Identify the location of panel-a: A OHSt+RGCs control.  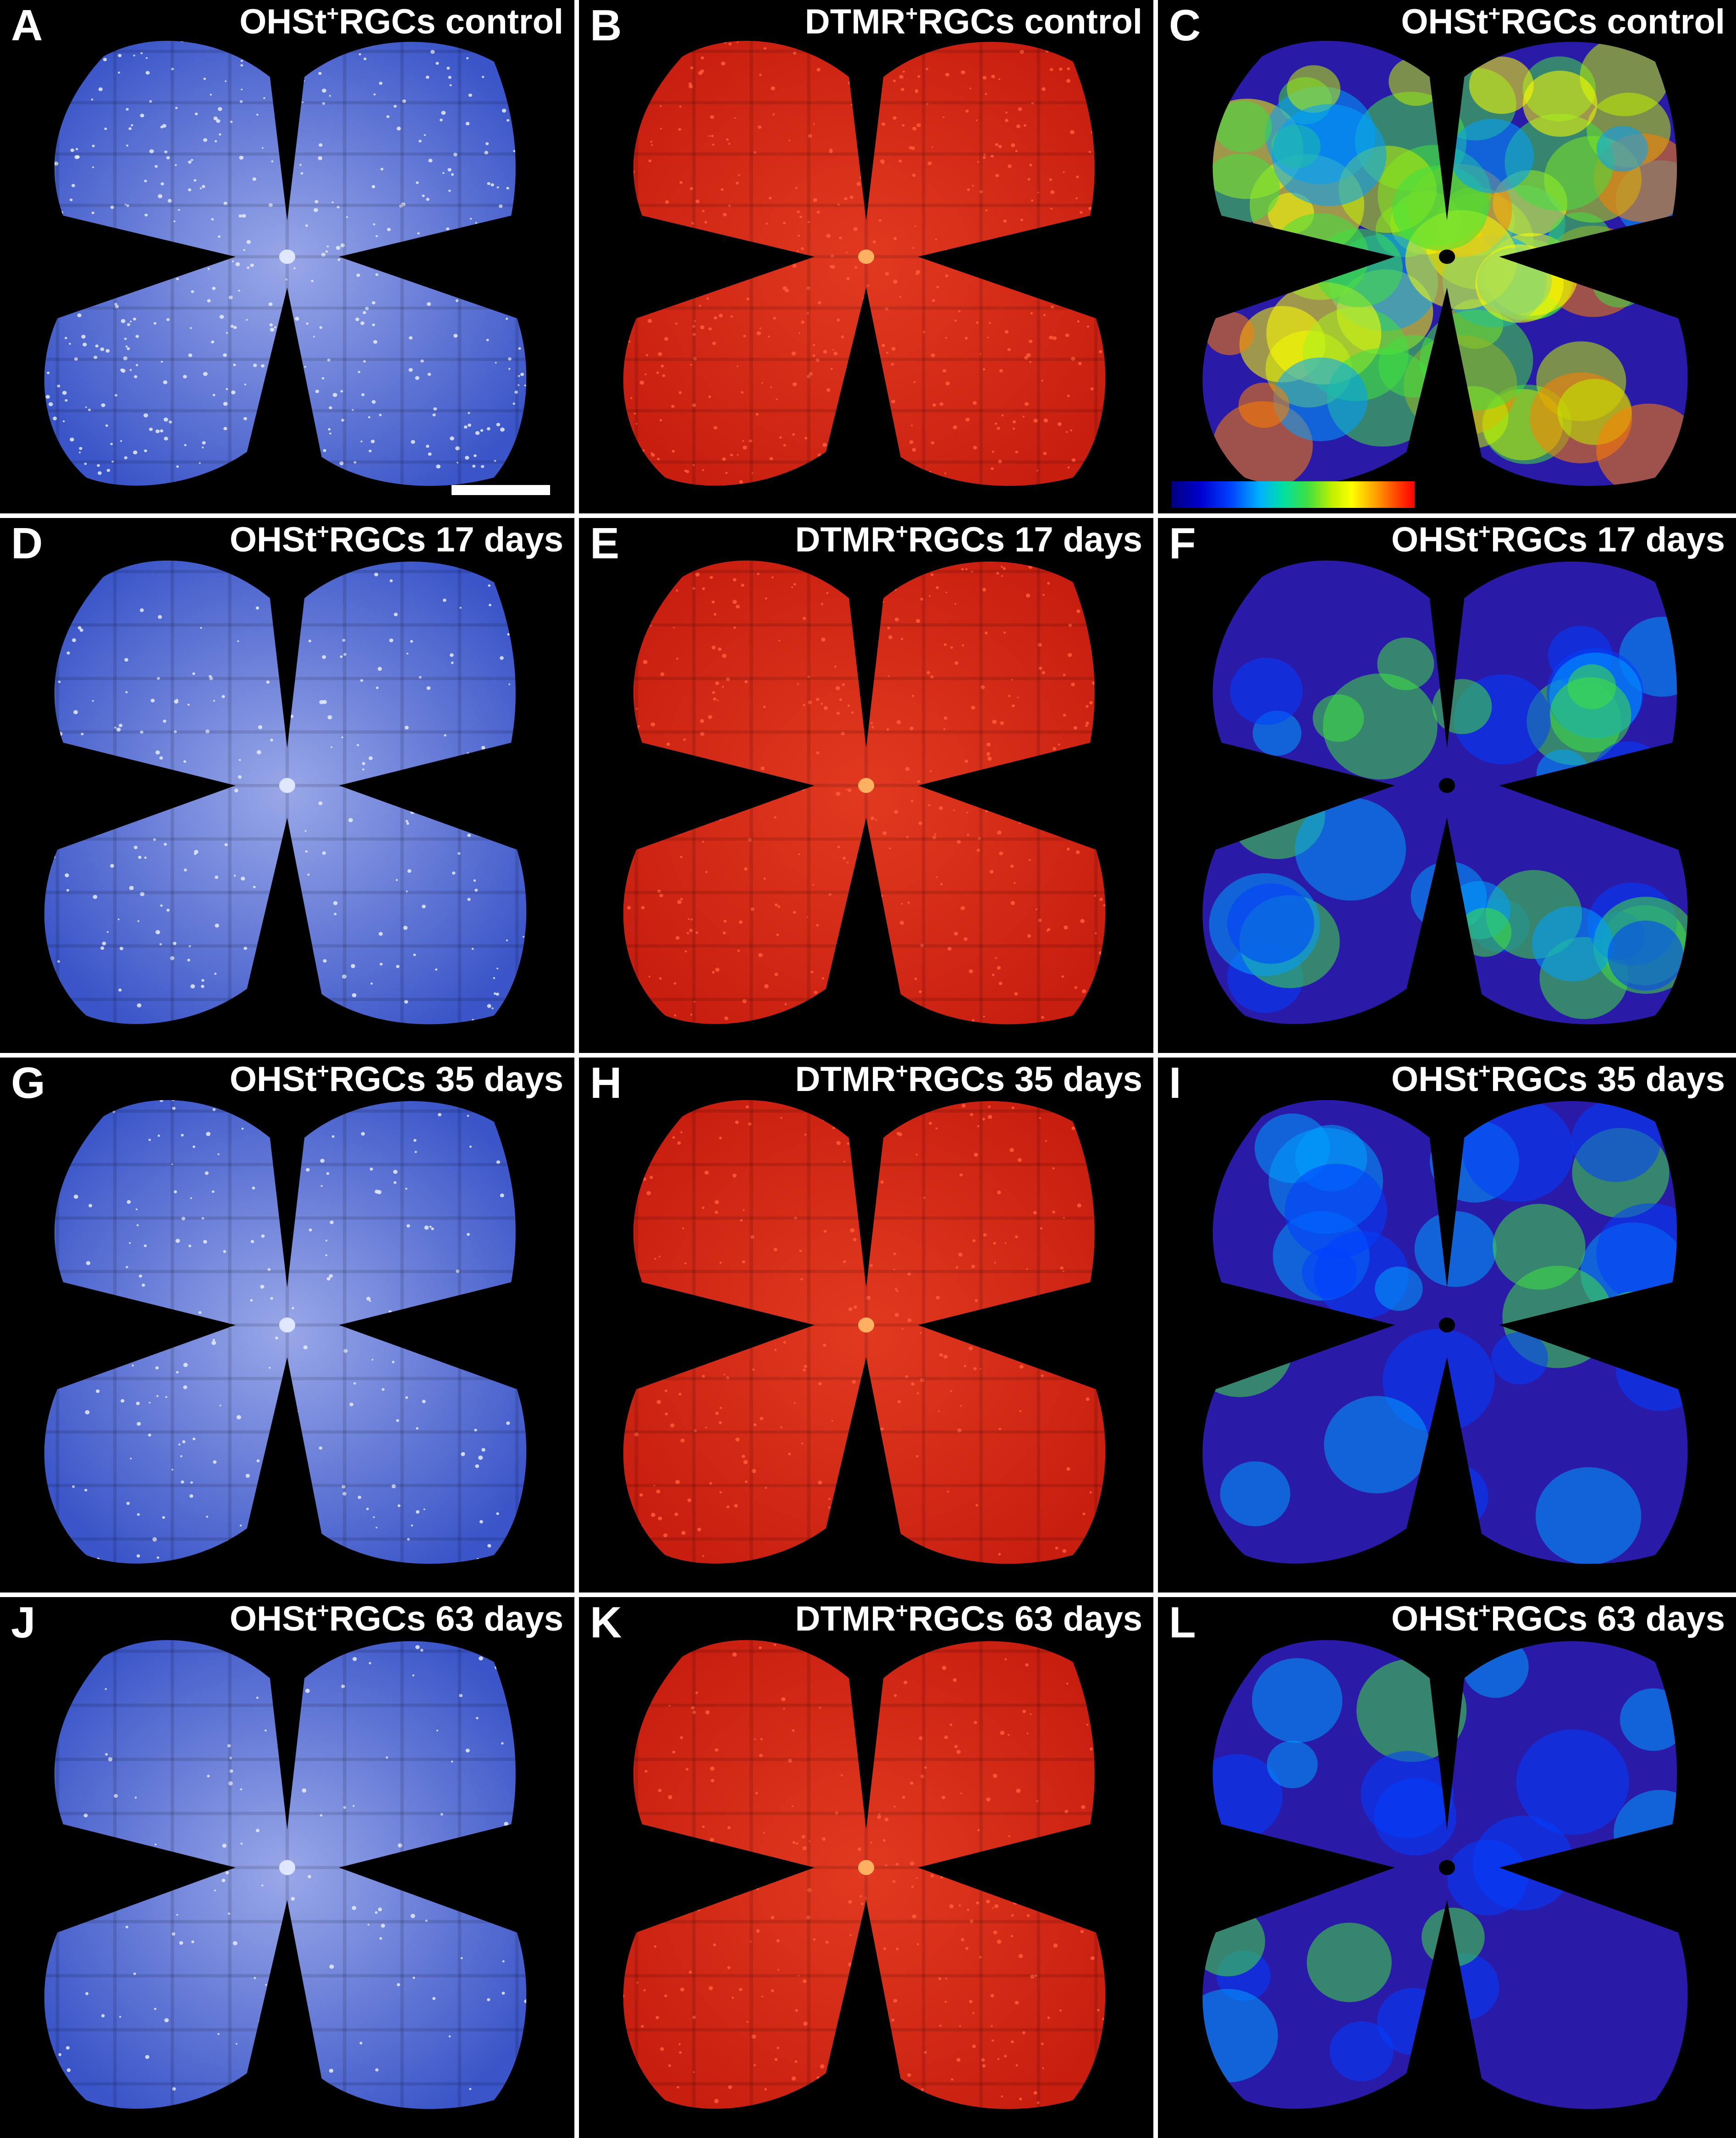
(289, 259).